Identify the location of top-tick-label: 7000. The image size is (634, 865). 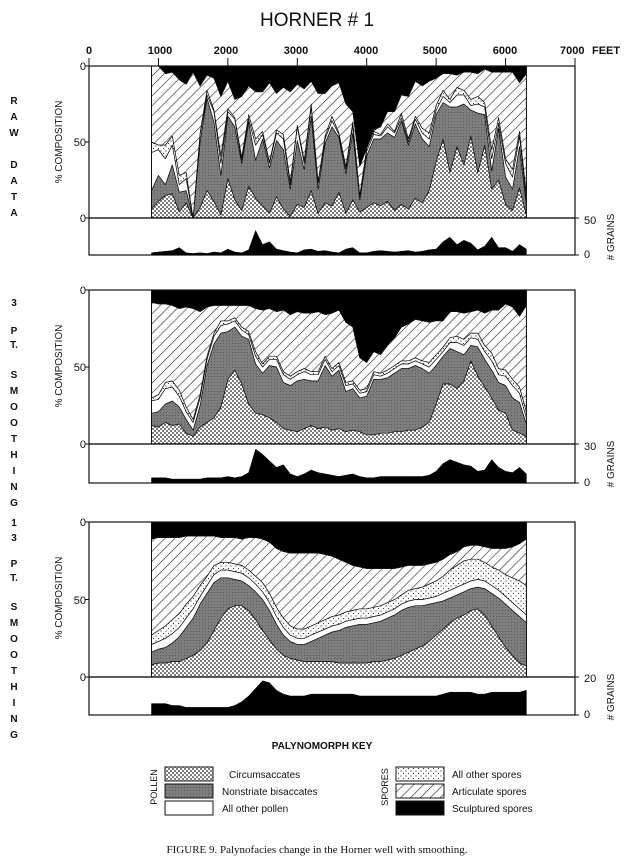
(572, 51).